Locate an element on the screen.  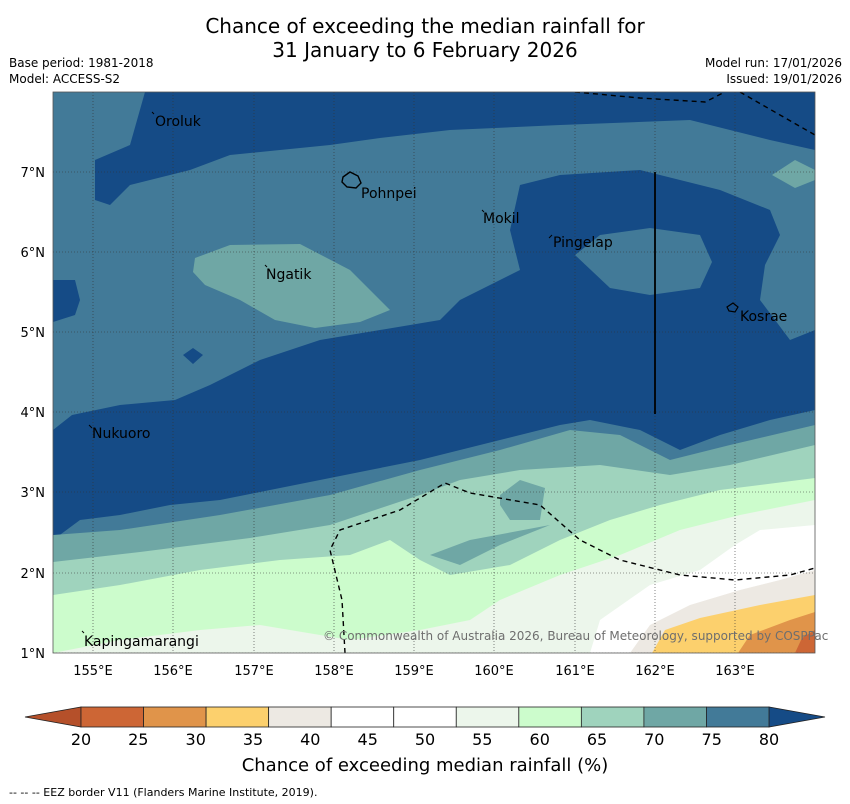
model-run-date: Model run: 17/01/2026 is located at coordinates (773, 63).